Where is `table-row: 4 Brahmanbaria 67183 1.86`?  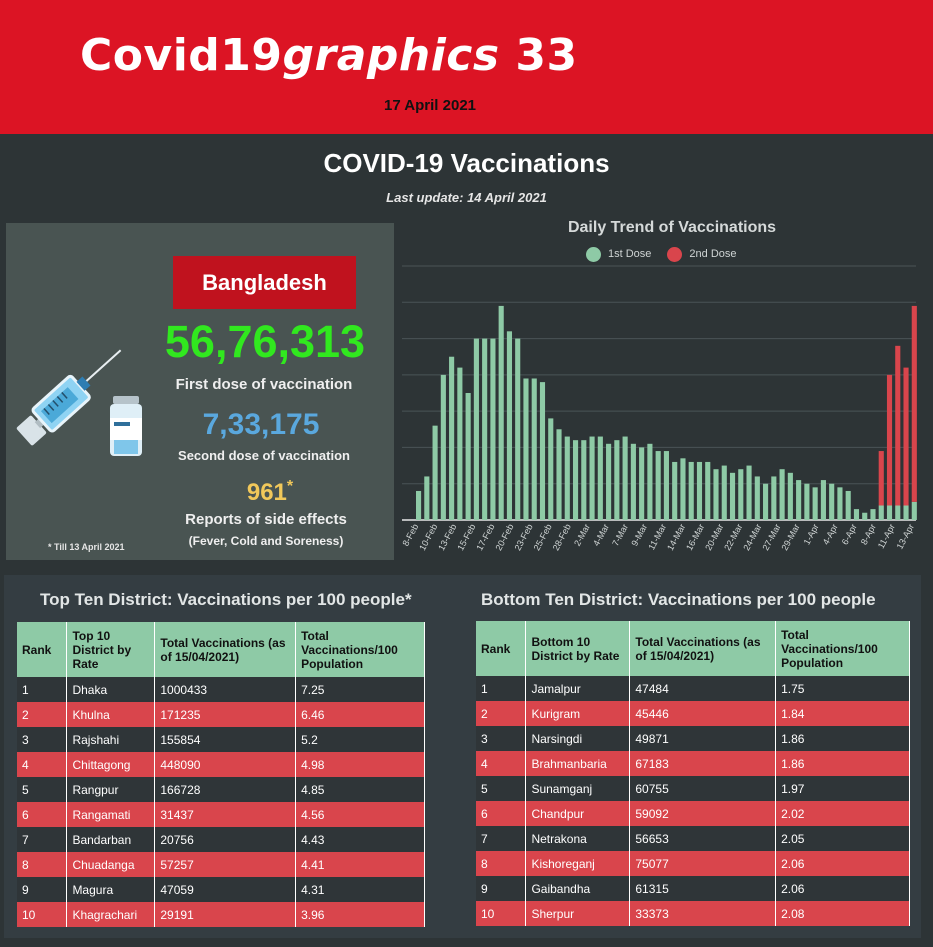 table-row: 4 Brahmanbaria 67183 1.86 is located at coordinates (693, 763).